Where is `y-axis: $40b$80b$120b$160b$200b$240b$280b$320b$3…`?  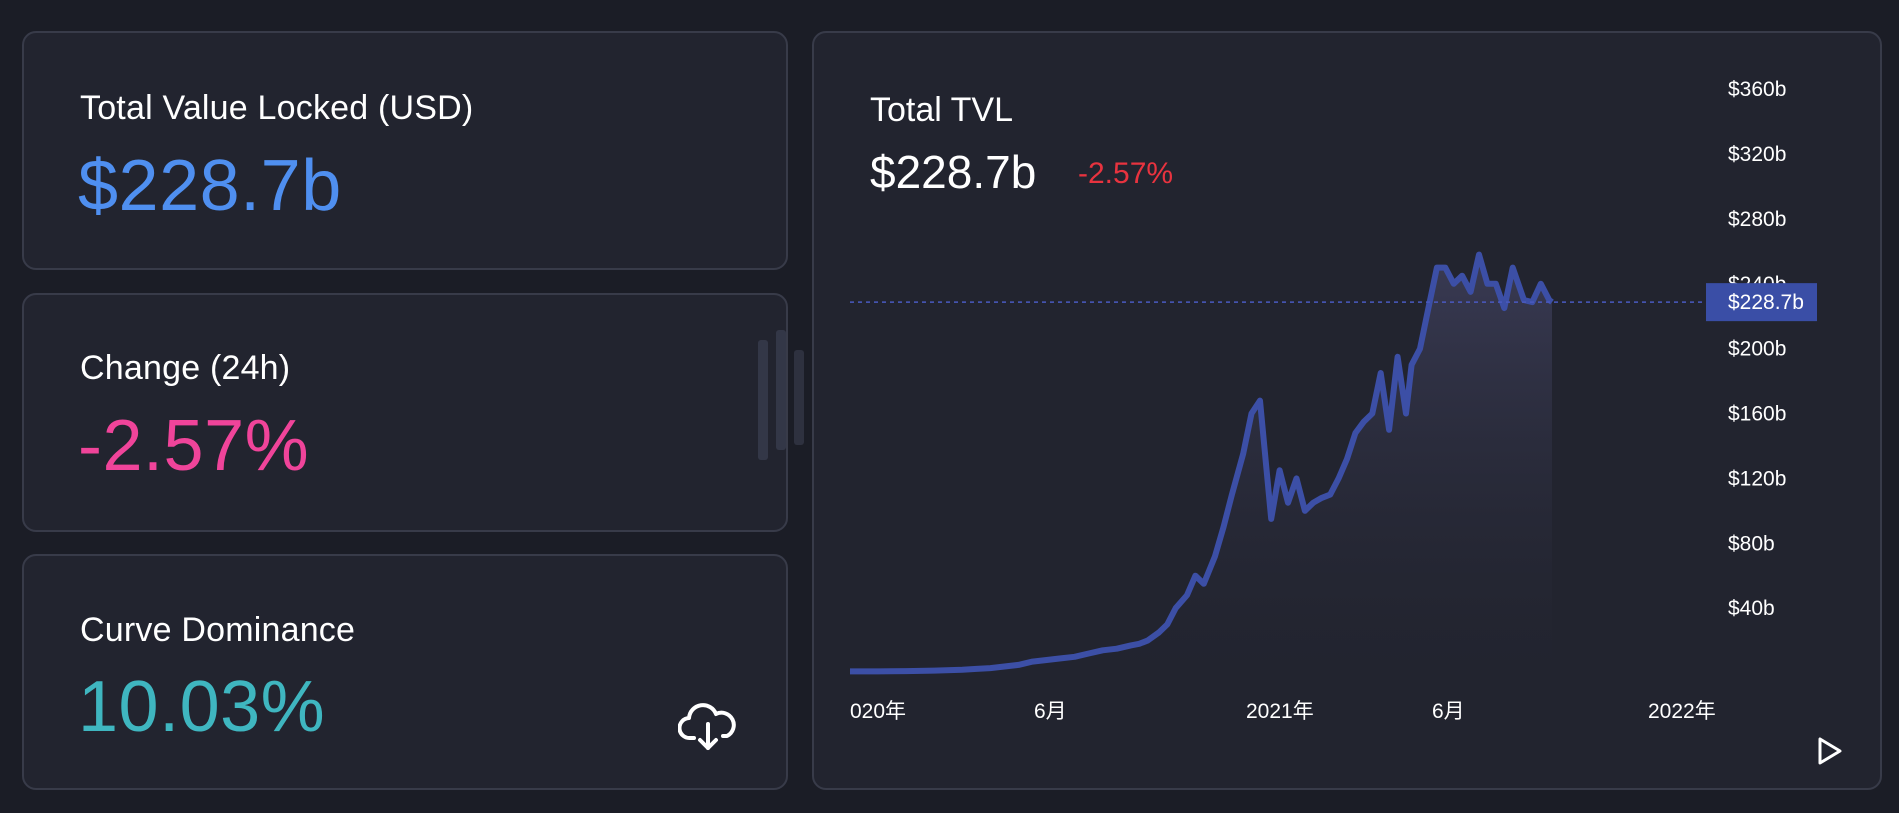 y-axis: $40b$80b$120b$160b$200b$240b$280b$320b$3… is located at coordinates (1757, 349).